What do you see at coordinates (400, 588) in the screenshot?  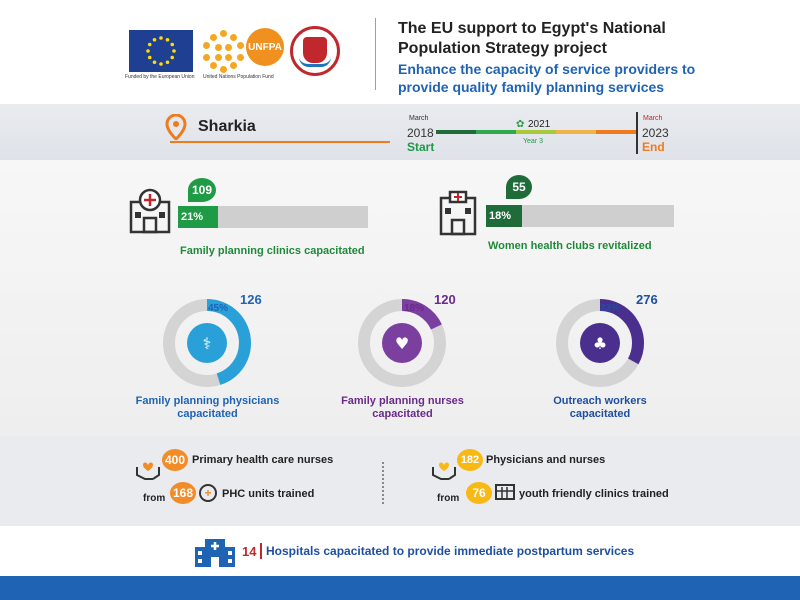 I see `footer-band` at bounding box center [400, 588].